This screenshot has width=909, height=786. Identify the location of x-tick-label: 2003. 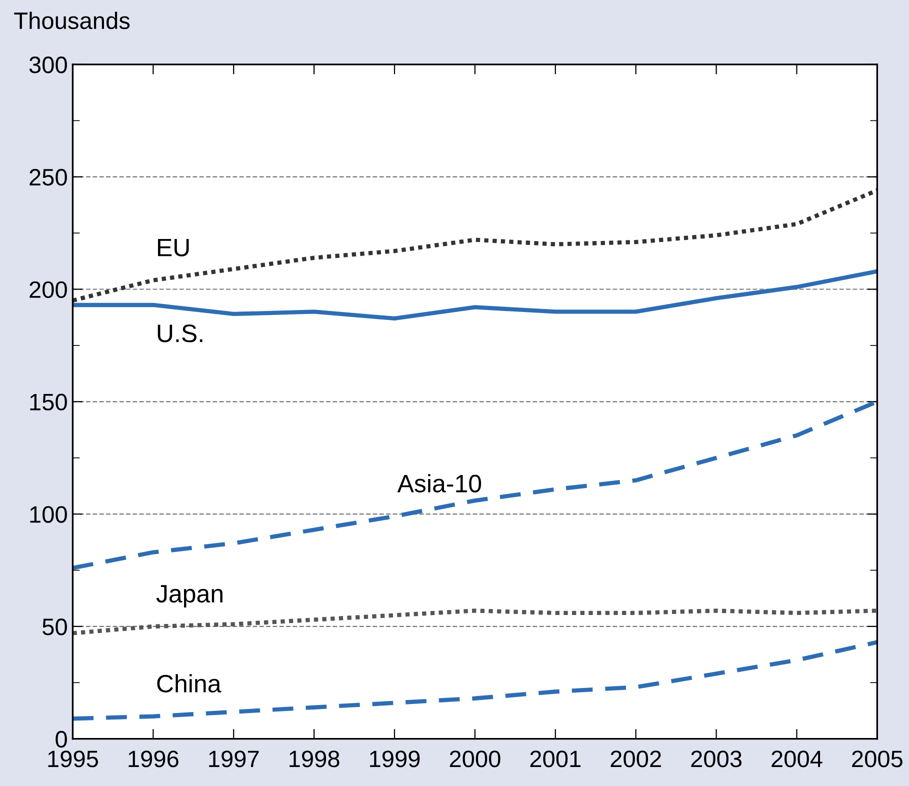
(716, 759).